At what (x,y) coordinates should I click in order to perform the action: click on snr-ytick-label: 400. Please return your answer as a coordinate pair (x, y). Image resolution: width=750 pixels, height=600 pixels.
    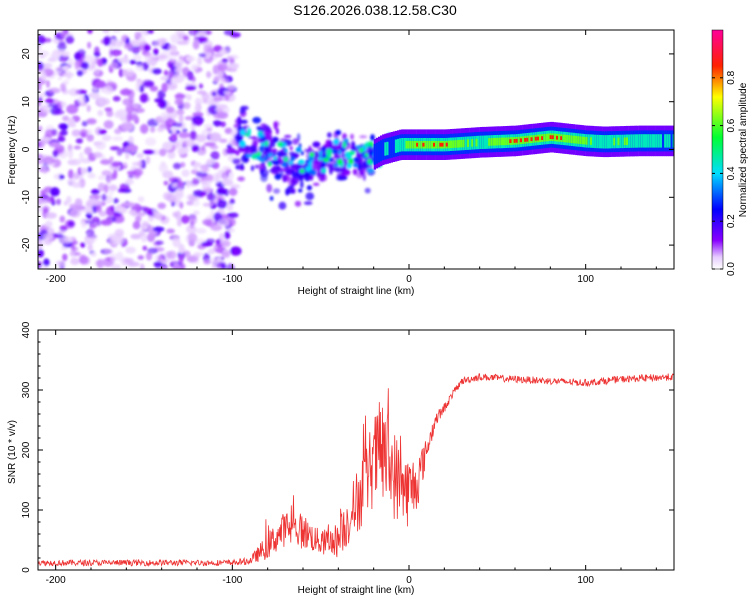
    Looking at the image, I should click on (26, 329).